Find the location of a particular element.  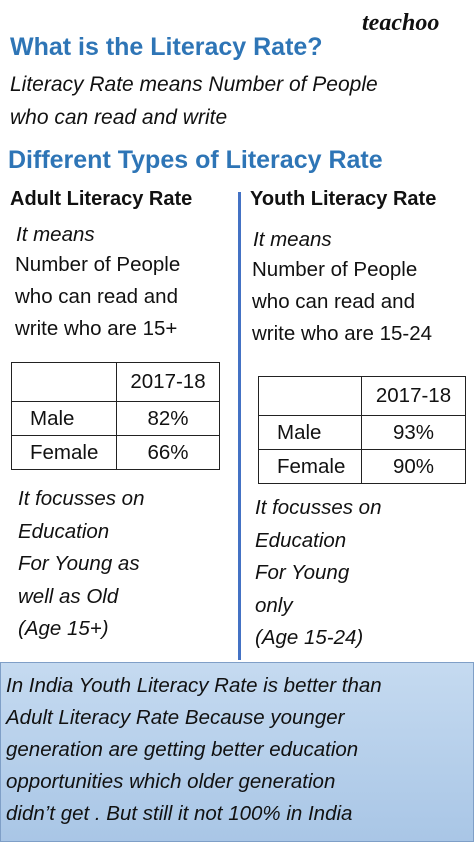

table-row: Male 93% is located at coordinates (362, 432).